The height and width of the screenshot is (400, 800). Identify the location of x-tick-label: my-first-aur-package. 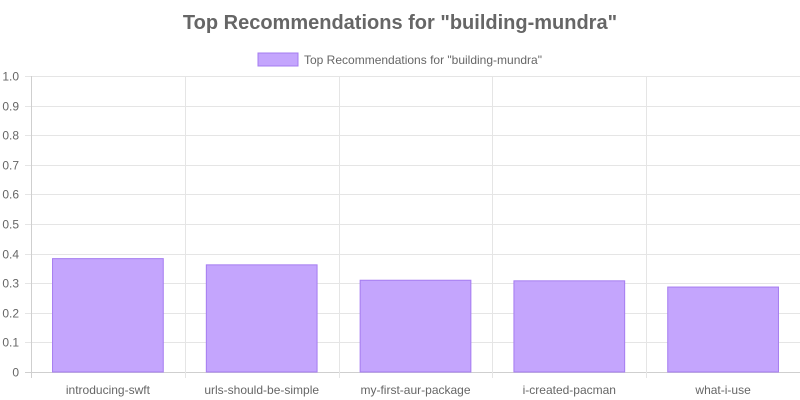
(415, 390).